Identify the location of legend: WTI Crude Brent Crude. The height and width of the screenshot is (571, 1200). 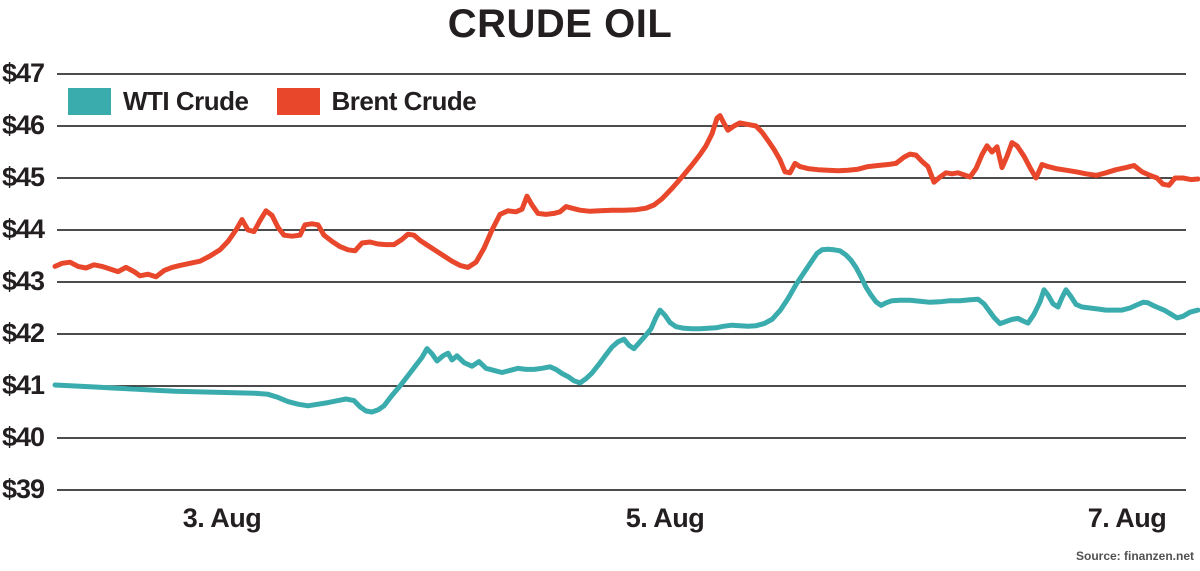
(272, 101).